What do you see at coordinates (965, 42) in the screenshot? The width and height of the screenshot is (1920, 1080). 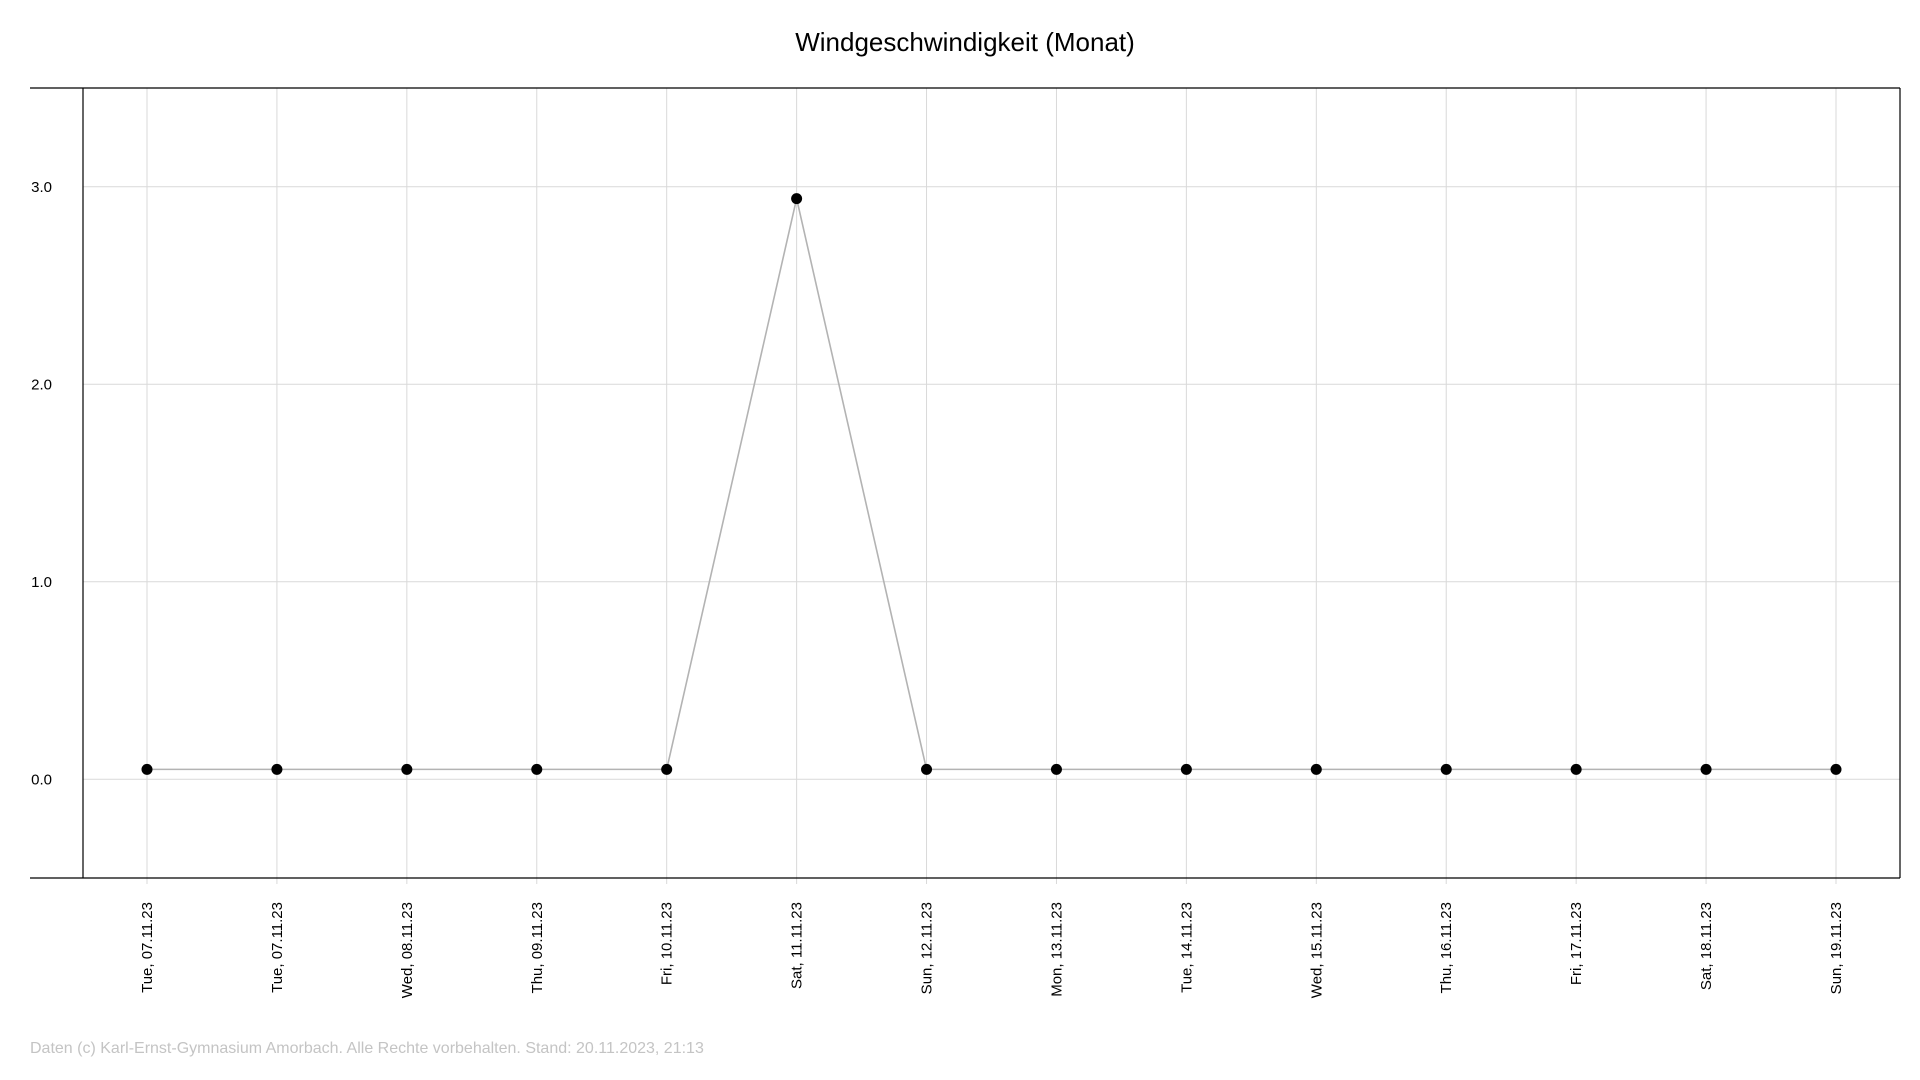 I see `chart-title: Windgeschwindigkeit (Monat)` at bounding box center [965, 42].